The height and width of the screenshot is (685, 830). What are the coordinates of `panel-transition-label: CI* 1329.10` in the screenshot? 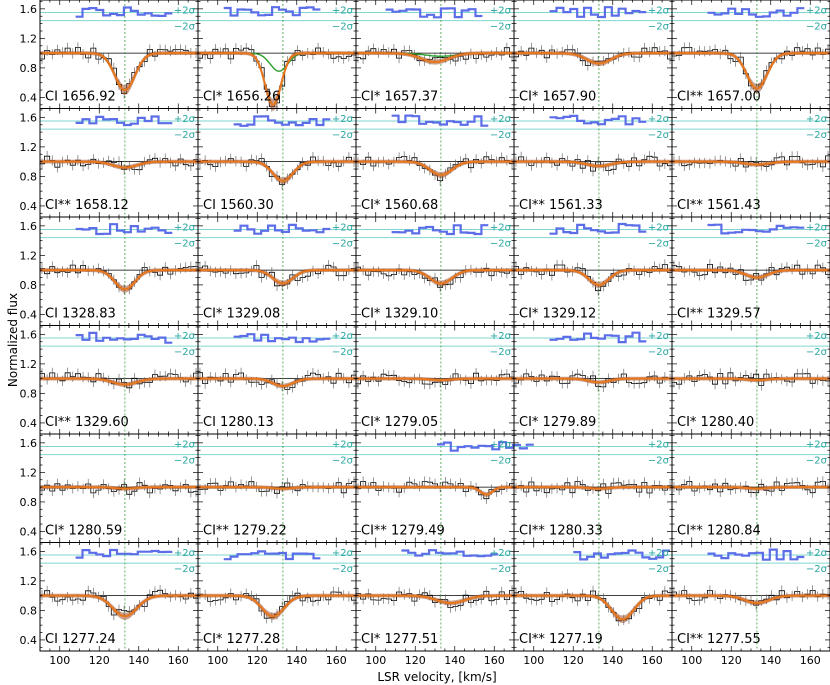 It's located at (399, 314).